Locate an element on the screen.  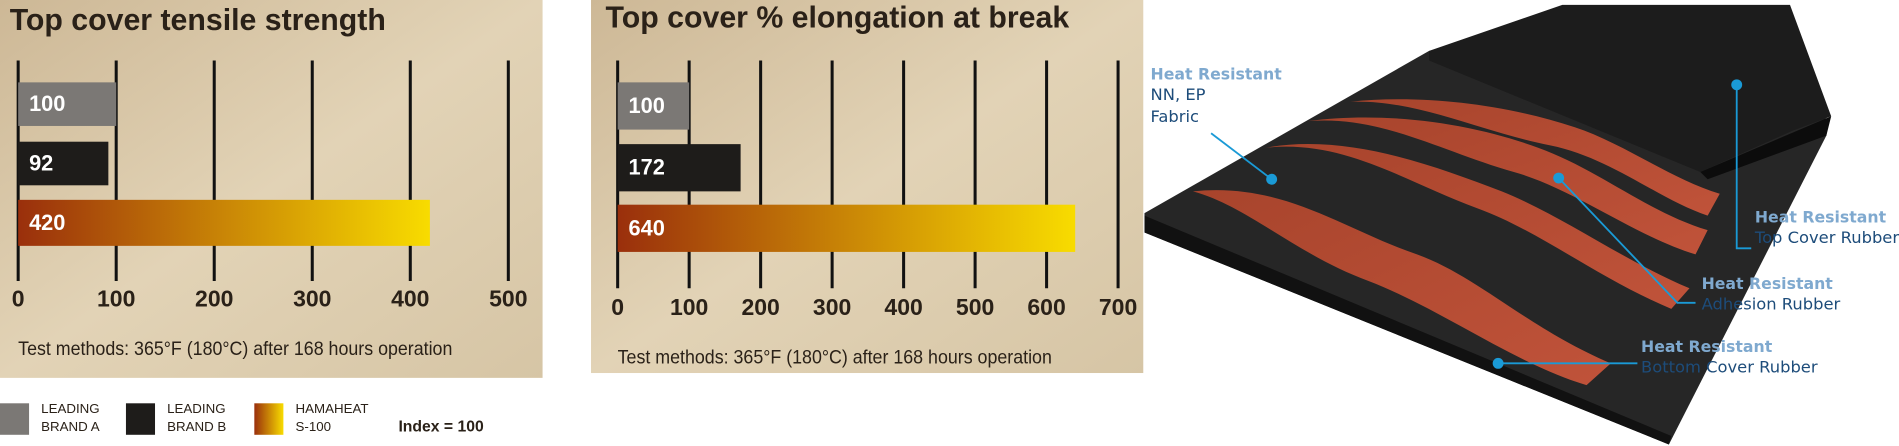
x-tick-label: 700 is located at coordinates (1118, 307).